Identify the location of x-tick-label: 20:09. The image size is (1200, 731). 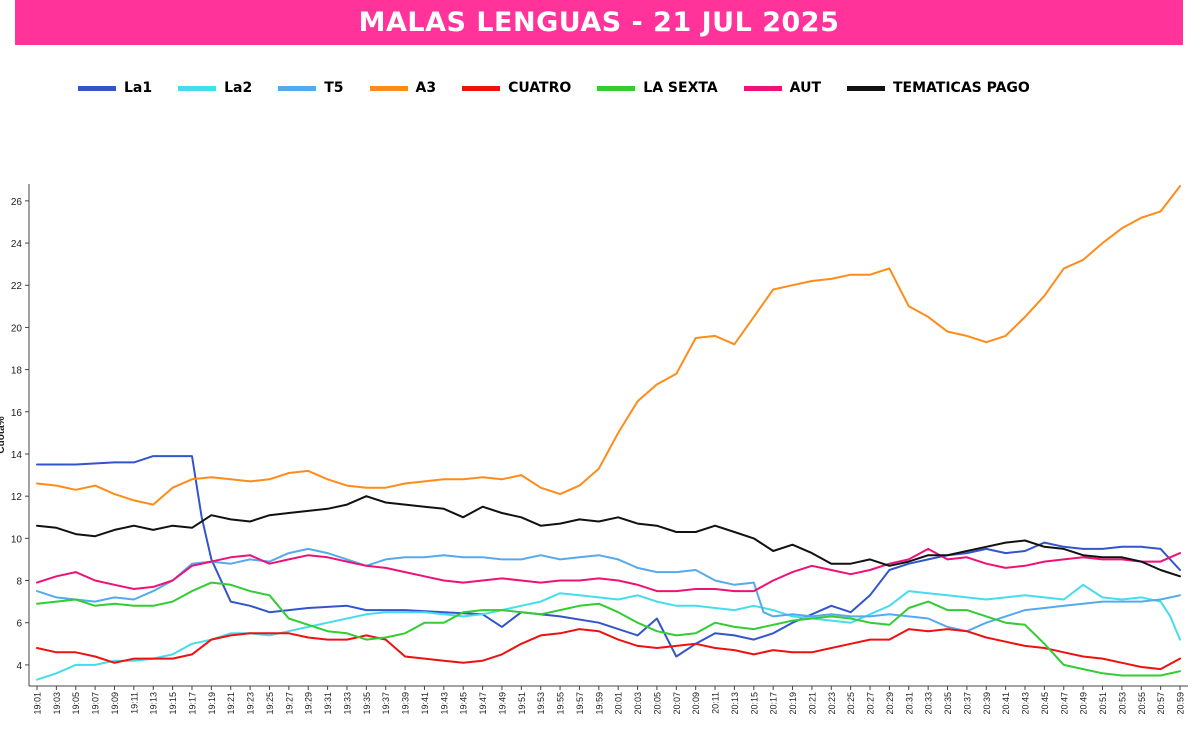
(696, 703).